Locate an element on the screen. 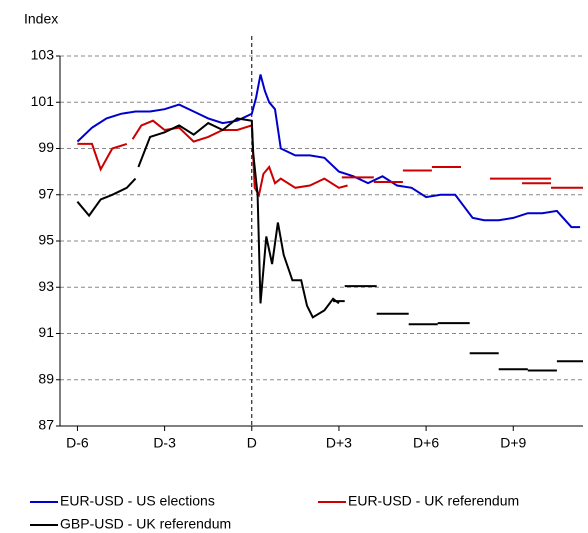  legend-label: EUR-USD - US elections is located at coordinates (137, 501).